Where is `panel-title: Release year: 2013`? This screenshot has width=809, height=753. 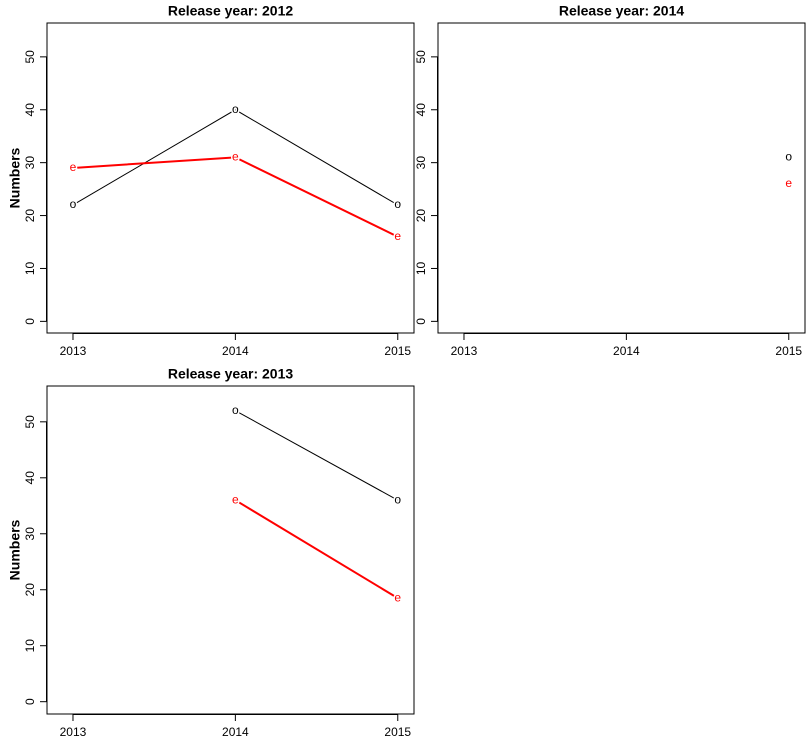
panel-title: Release year: 2013 is located at coordinates (231, 374).